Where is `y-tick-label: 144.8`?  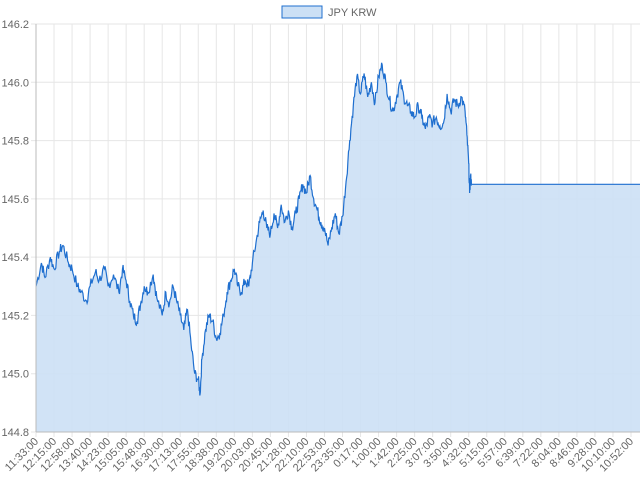 y-tick-label: 144.8 is located at coordinates (15, 433).